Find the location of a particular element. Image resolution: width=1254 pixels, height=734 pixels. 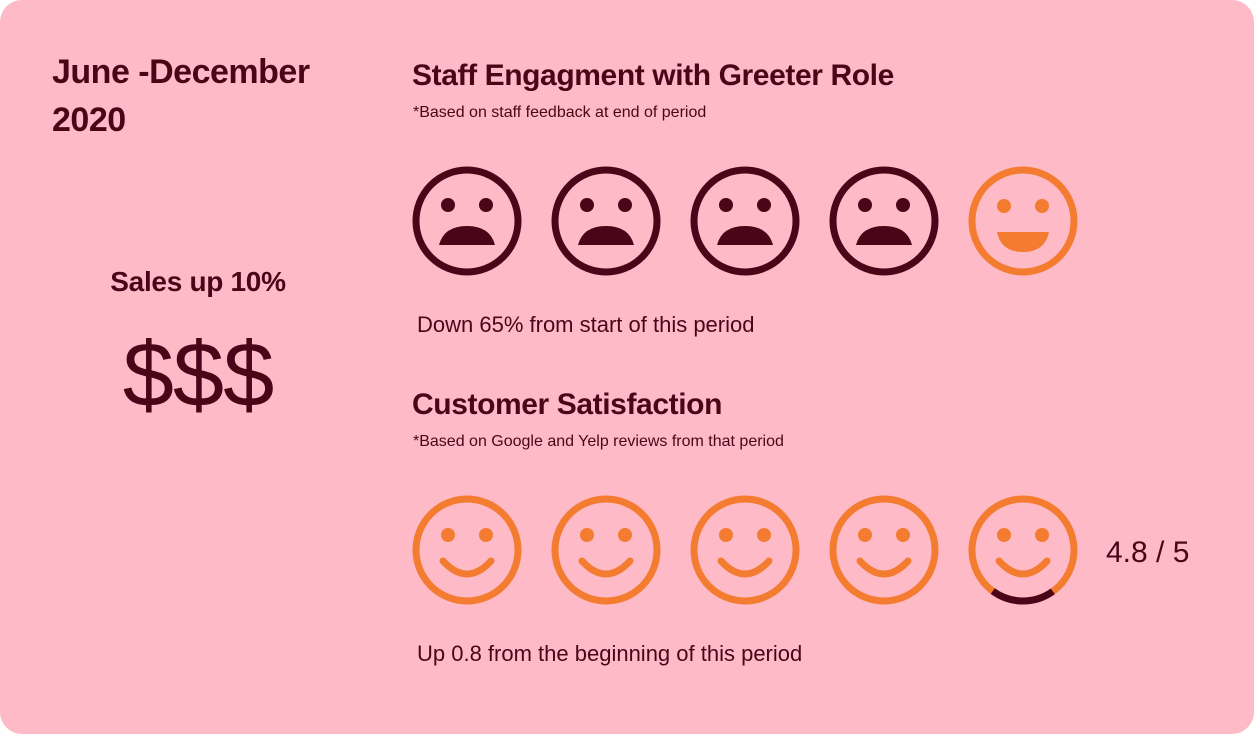

happy-face-icon is located at coordinates (1023, 221).